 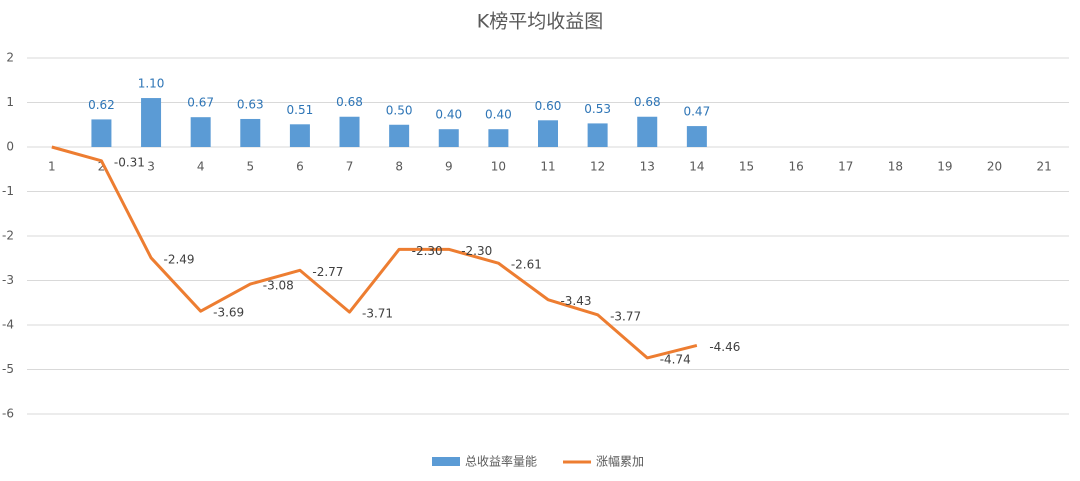 I want to click on data-label: 1.10, so click(x=151, y=84).